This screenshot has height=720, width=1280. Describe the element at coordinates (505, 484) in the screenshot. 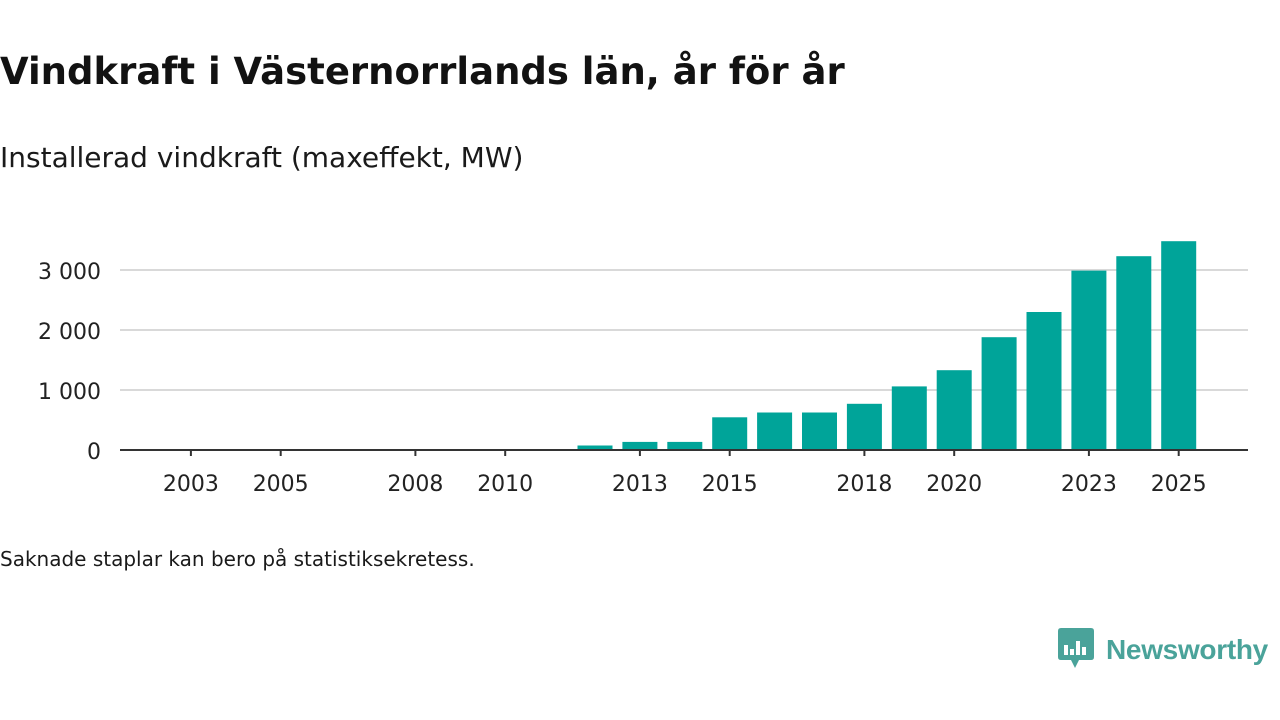

I see `x-tick-label: 2010` at that location.